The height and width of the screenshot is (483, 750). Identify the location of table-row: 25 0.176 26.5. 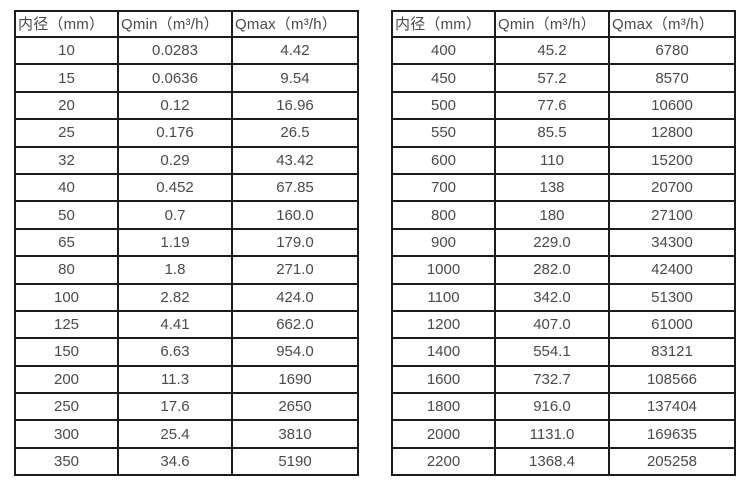
(186, 133).